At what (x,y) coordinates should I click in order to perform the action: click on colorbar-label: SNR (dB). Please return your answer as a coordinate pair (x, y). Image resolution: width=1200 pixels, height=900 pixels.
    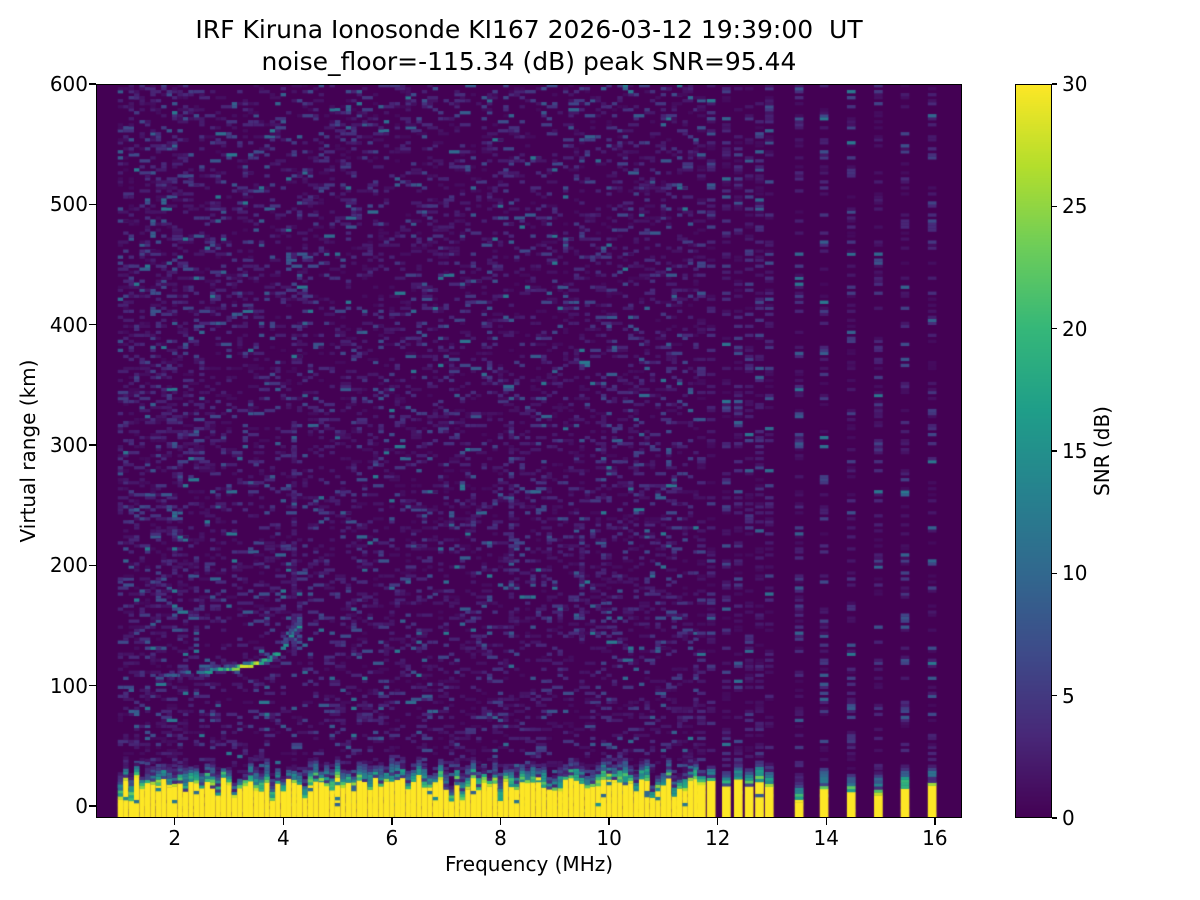
    Looking at the image, I should click on (1102, 451).